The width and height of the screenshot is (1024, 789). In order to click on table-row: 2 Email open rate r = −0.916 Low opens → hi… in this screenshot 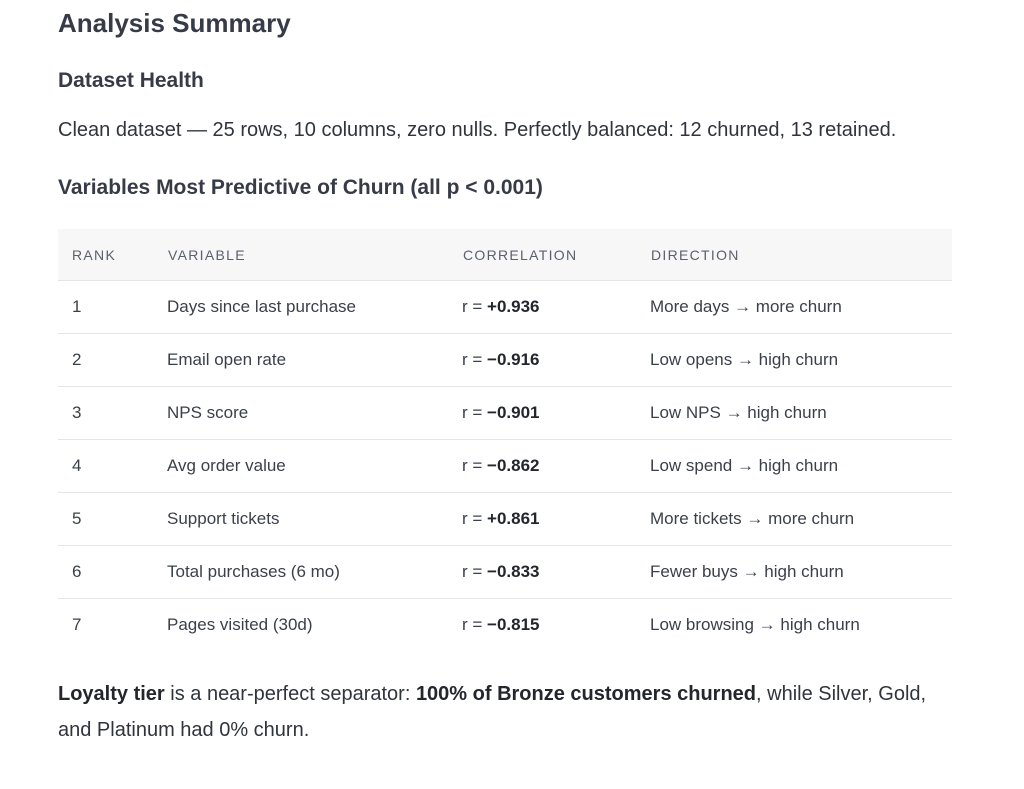, I will do `click(505, 360)`.